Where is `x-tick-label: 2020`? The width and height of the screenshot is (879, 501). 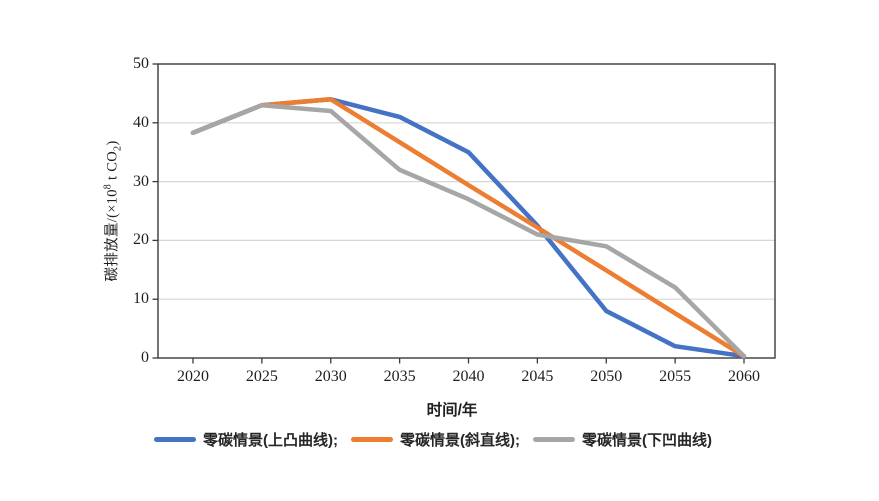
x-tick-label: 2020 is located at coordinates (193, 376).